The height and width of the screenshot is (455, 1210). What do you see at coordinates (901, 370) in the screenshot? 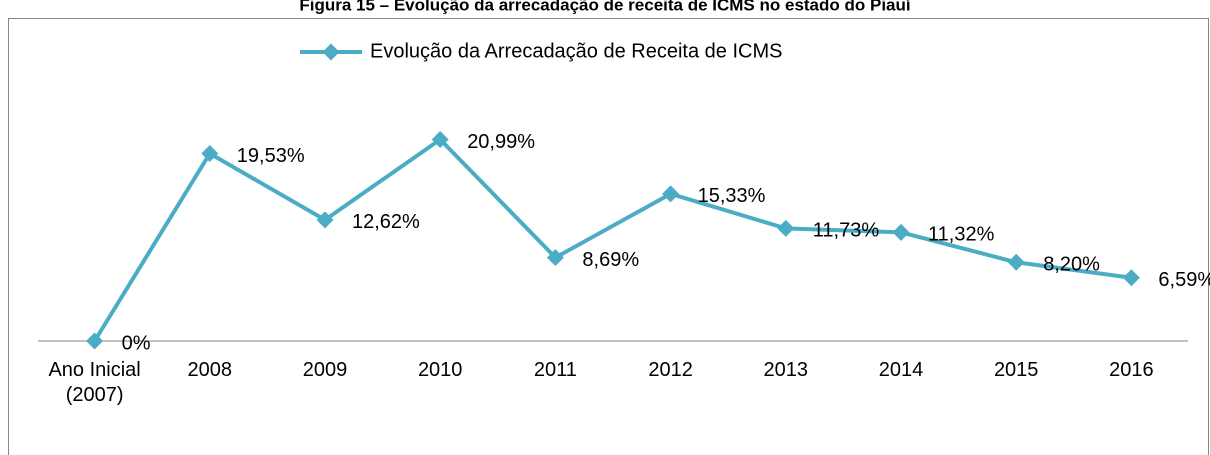
I see `x-tick-label: 2014` at bounding box center [901, 370].